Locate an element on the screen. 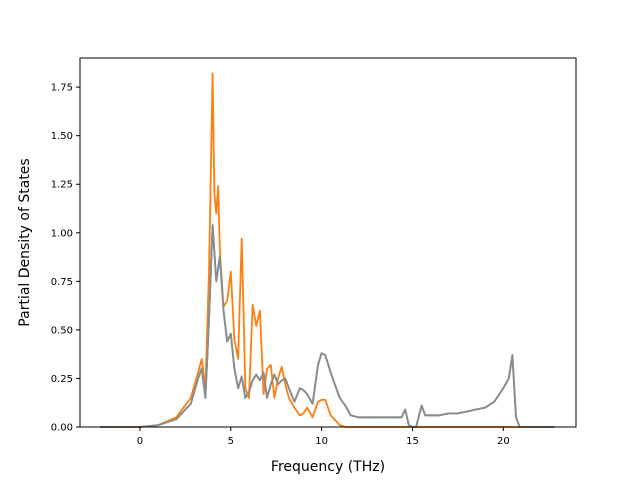 Image resolution: width=640 pixels, height=480 pixels. y-tick-label: 0.75 is located at coordinates (62, 282).